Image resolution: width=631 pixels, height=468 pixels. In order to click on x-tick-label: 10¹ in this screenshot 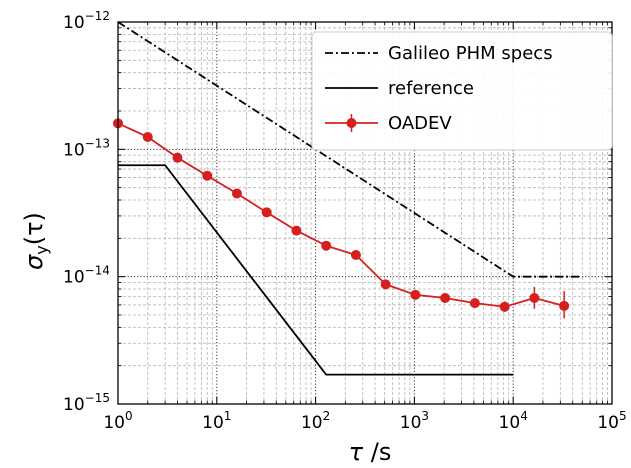, I will do `click(216, 421)`.